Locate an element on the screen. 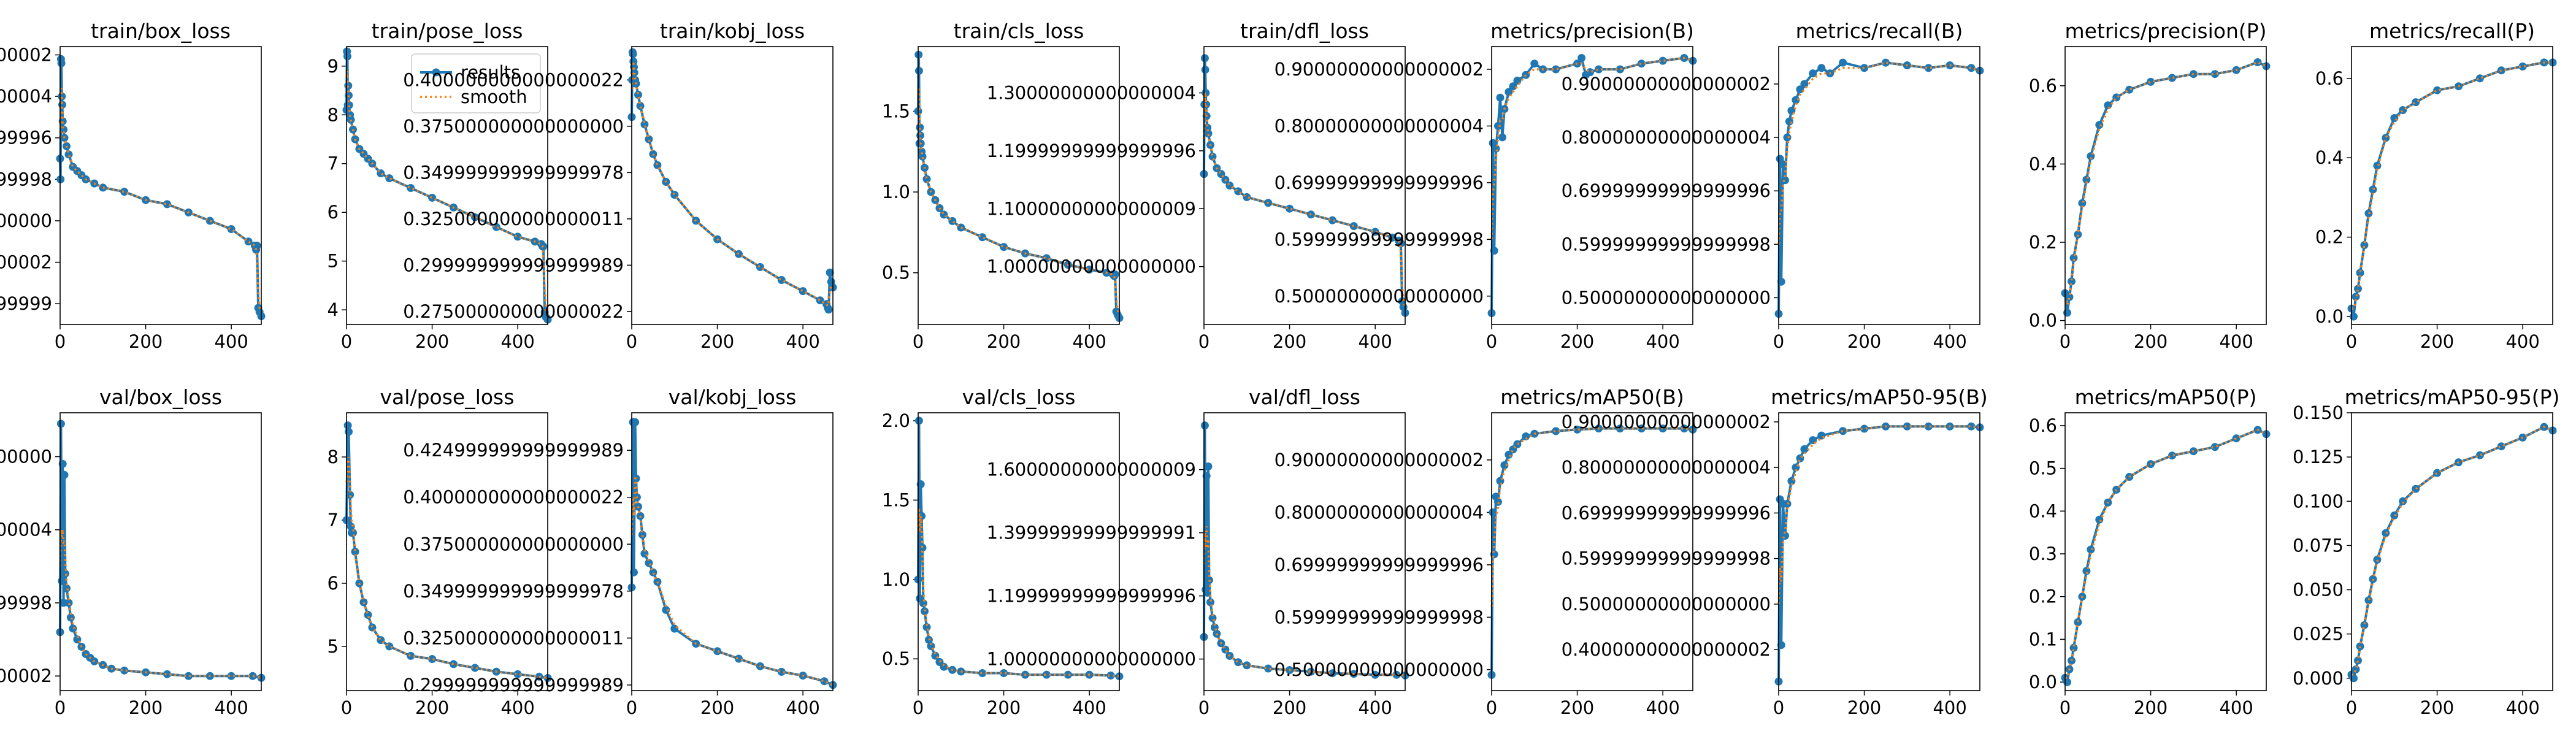 The height and width of the screenshot is (736, 2576). y-tick-label: 7 is located at coordinates (333, 163).